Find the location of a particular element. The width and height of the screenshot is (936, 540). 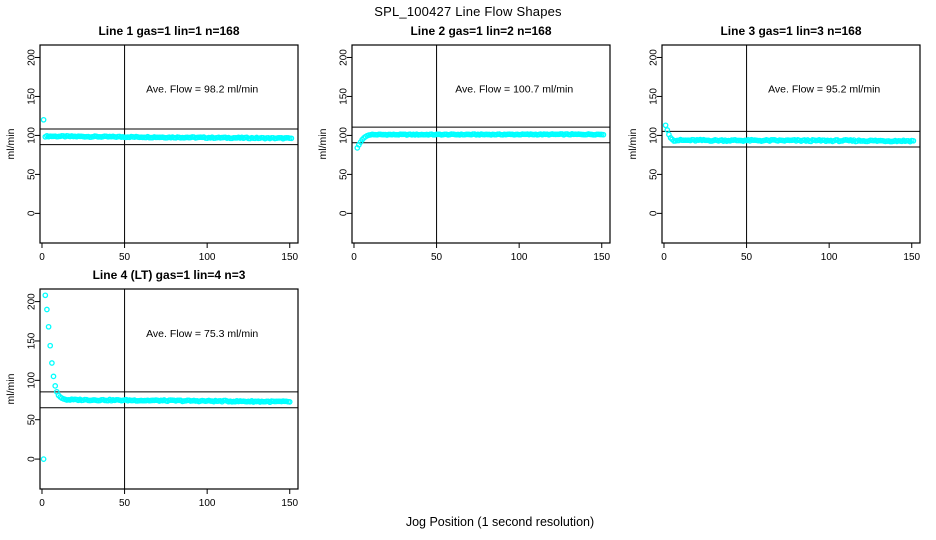

ave-flow-annotation: Ave. Flow = 95.2 ml/min is located at coordinates (824, 90).